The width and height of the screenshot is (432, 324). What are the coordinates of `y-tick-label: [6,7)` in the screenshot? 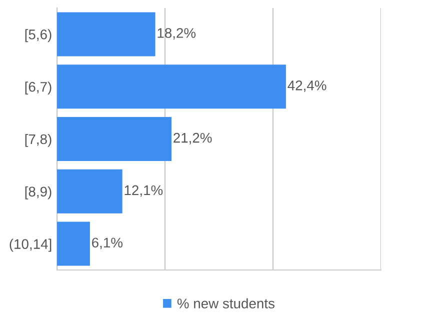 It's located at (38, 88).